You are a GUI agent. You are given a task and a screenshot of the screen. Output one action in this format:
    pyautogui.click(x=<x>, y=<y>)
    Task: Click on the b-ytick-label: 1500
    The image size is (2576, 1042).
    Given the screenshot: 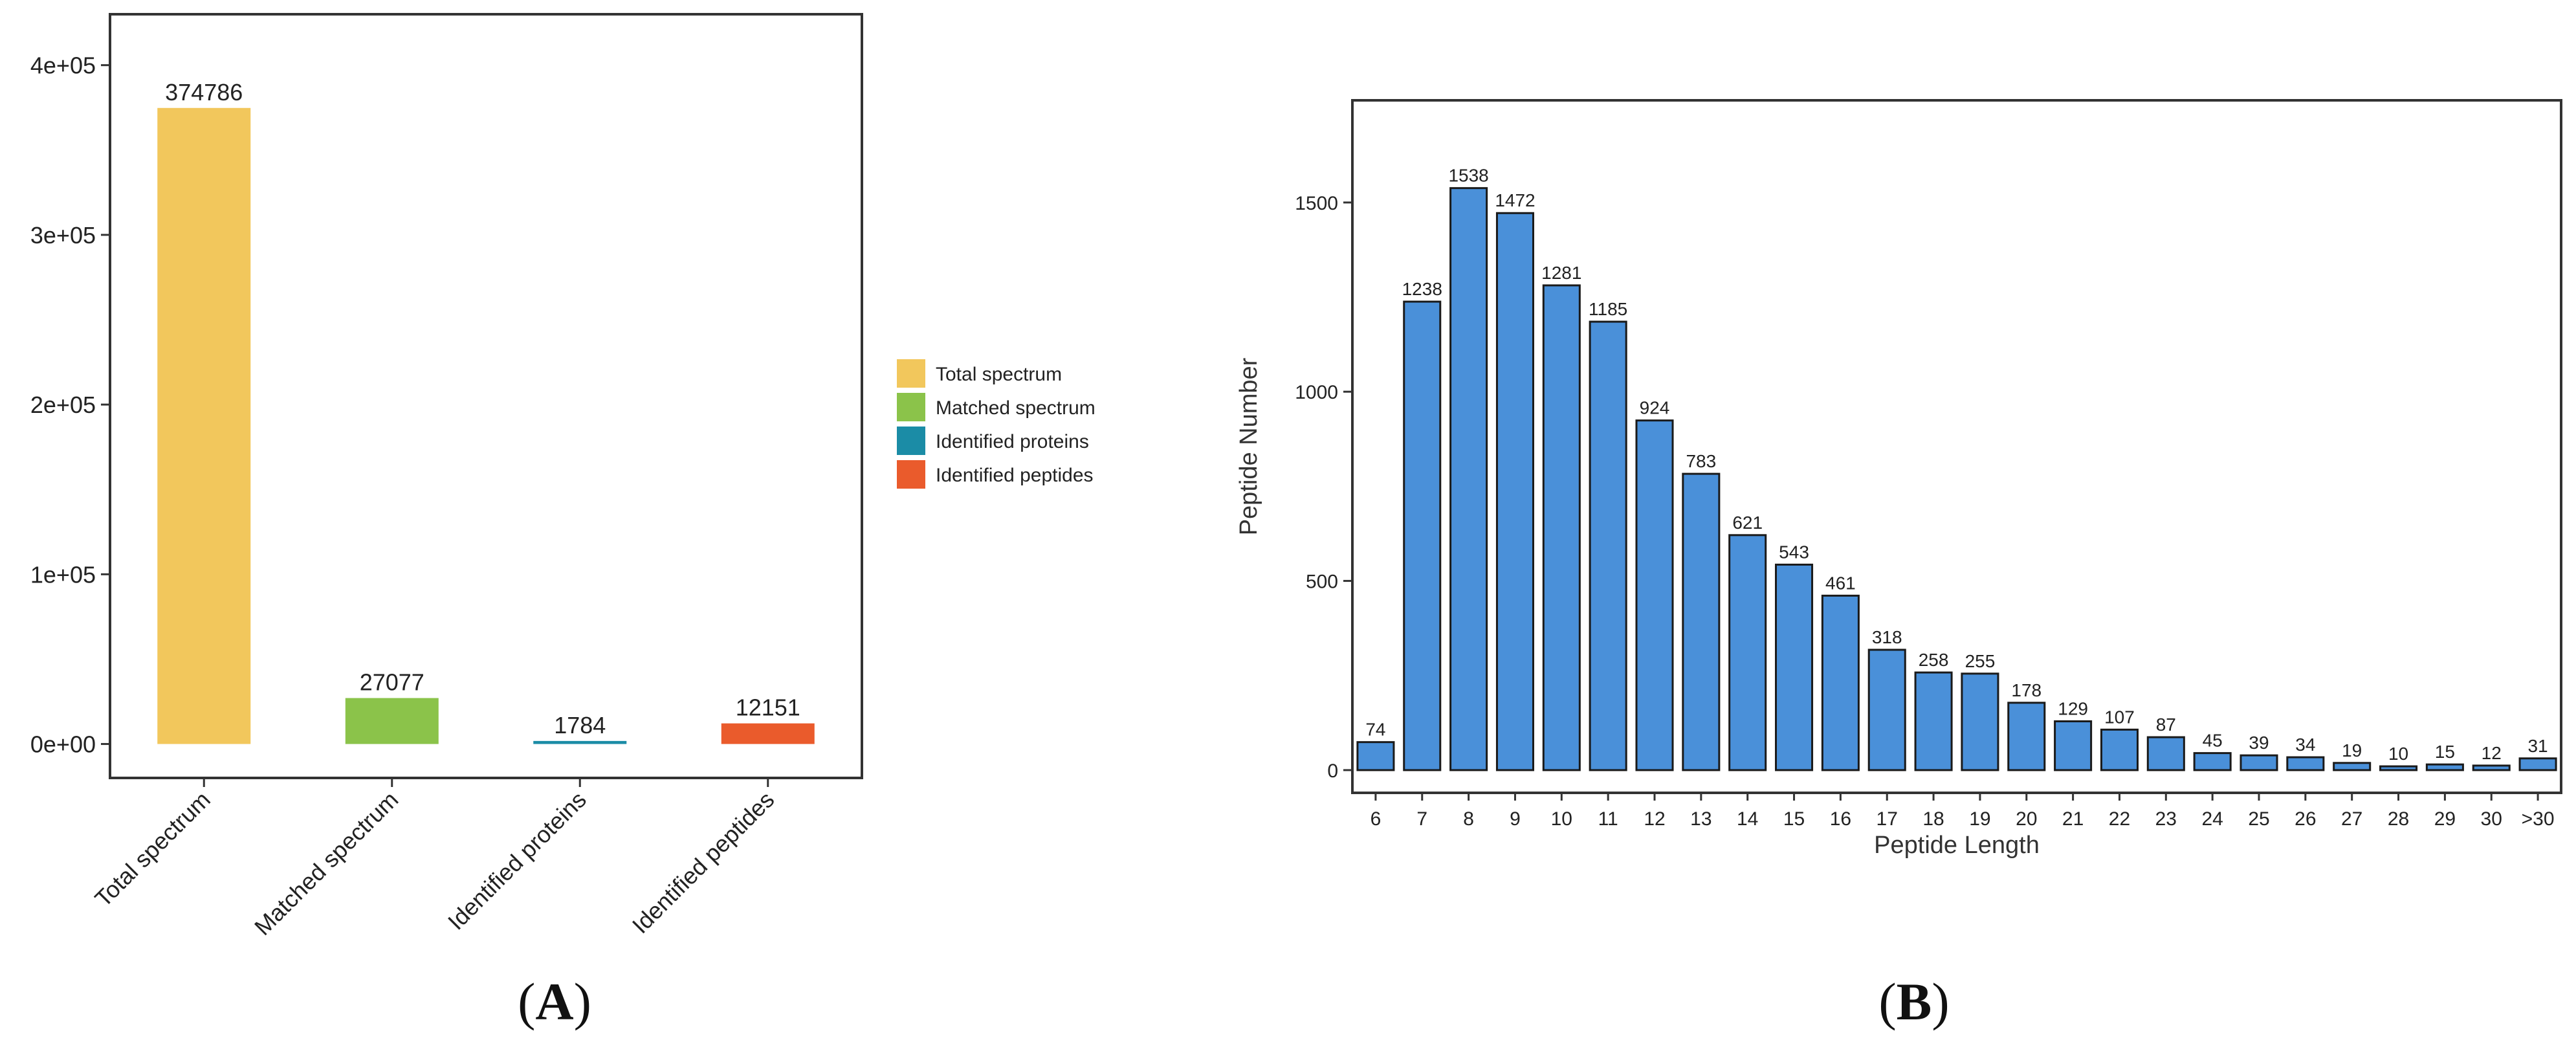 What is the action you would take?
    pyautogui.click(x=1316, y=203)
    